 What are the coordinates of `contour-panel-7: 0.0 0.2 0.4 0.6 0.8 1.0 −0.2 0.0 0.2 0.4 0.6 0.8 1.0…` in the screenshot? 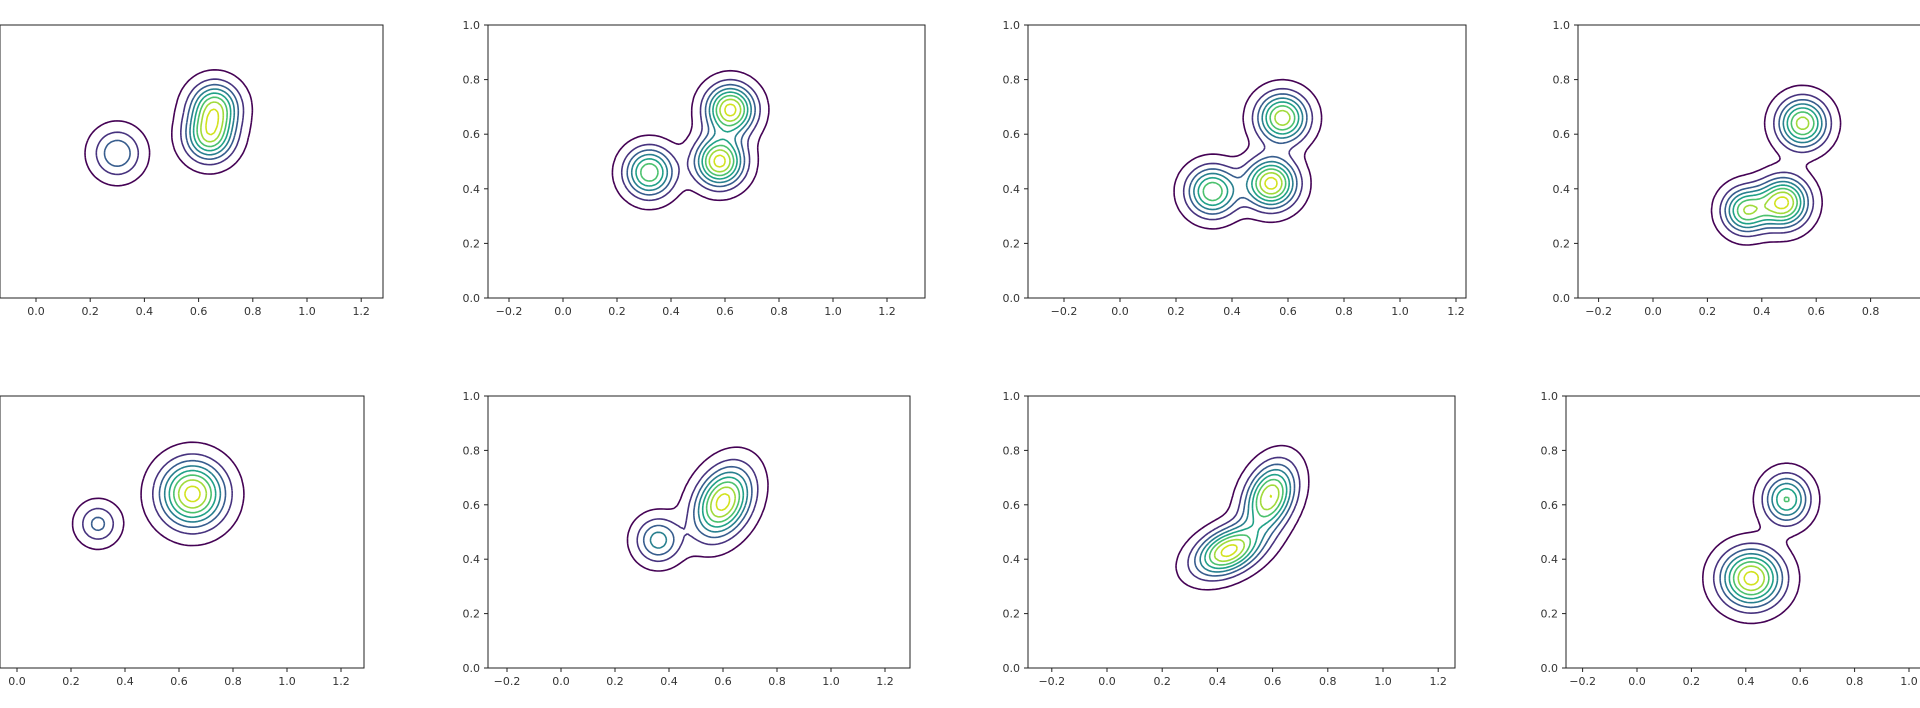 It's located at (1229, 539).